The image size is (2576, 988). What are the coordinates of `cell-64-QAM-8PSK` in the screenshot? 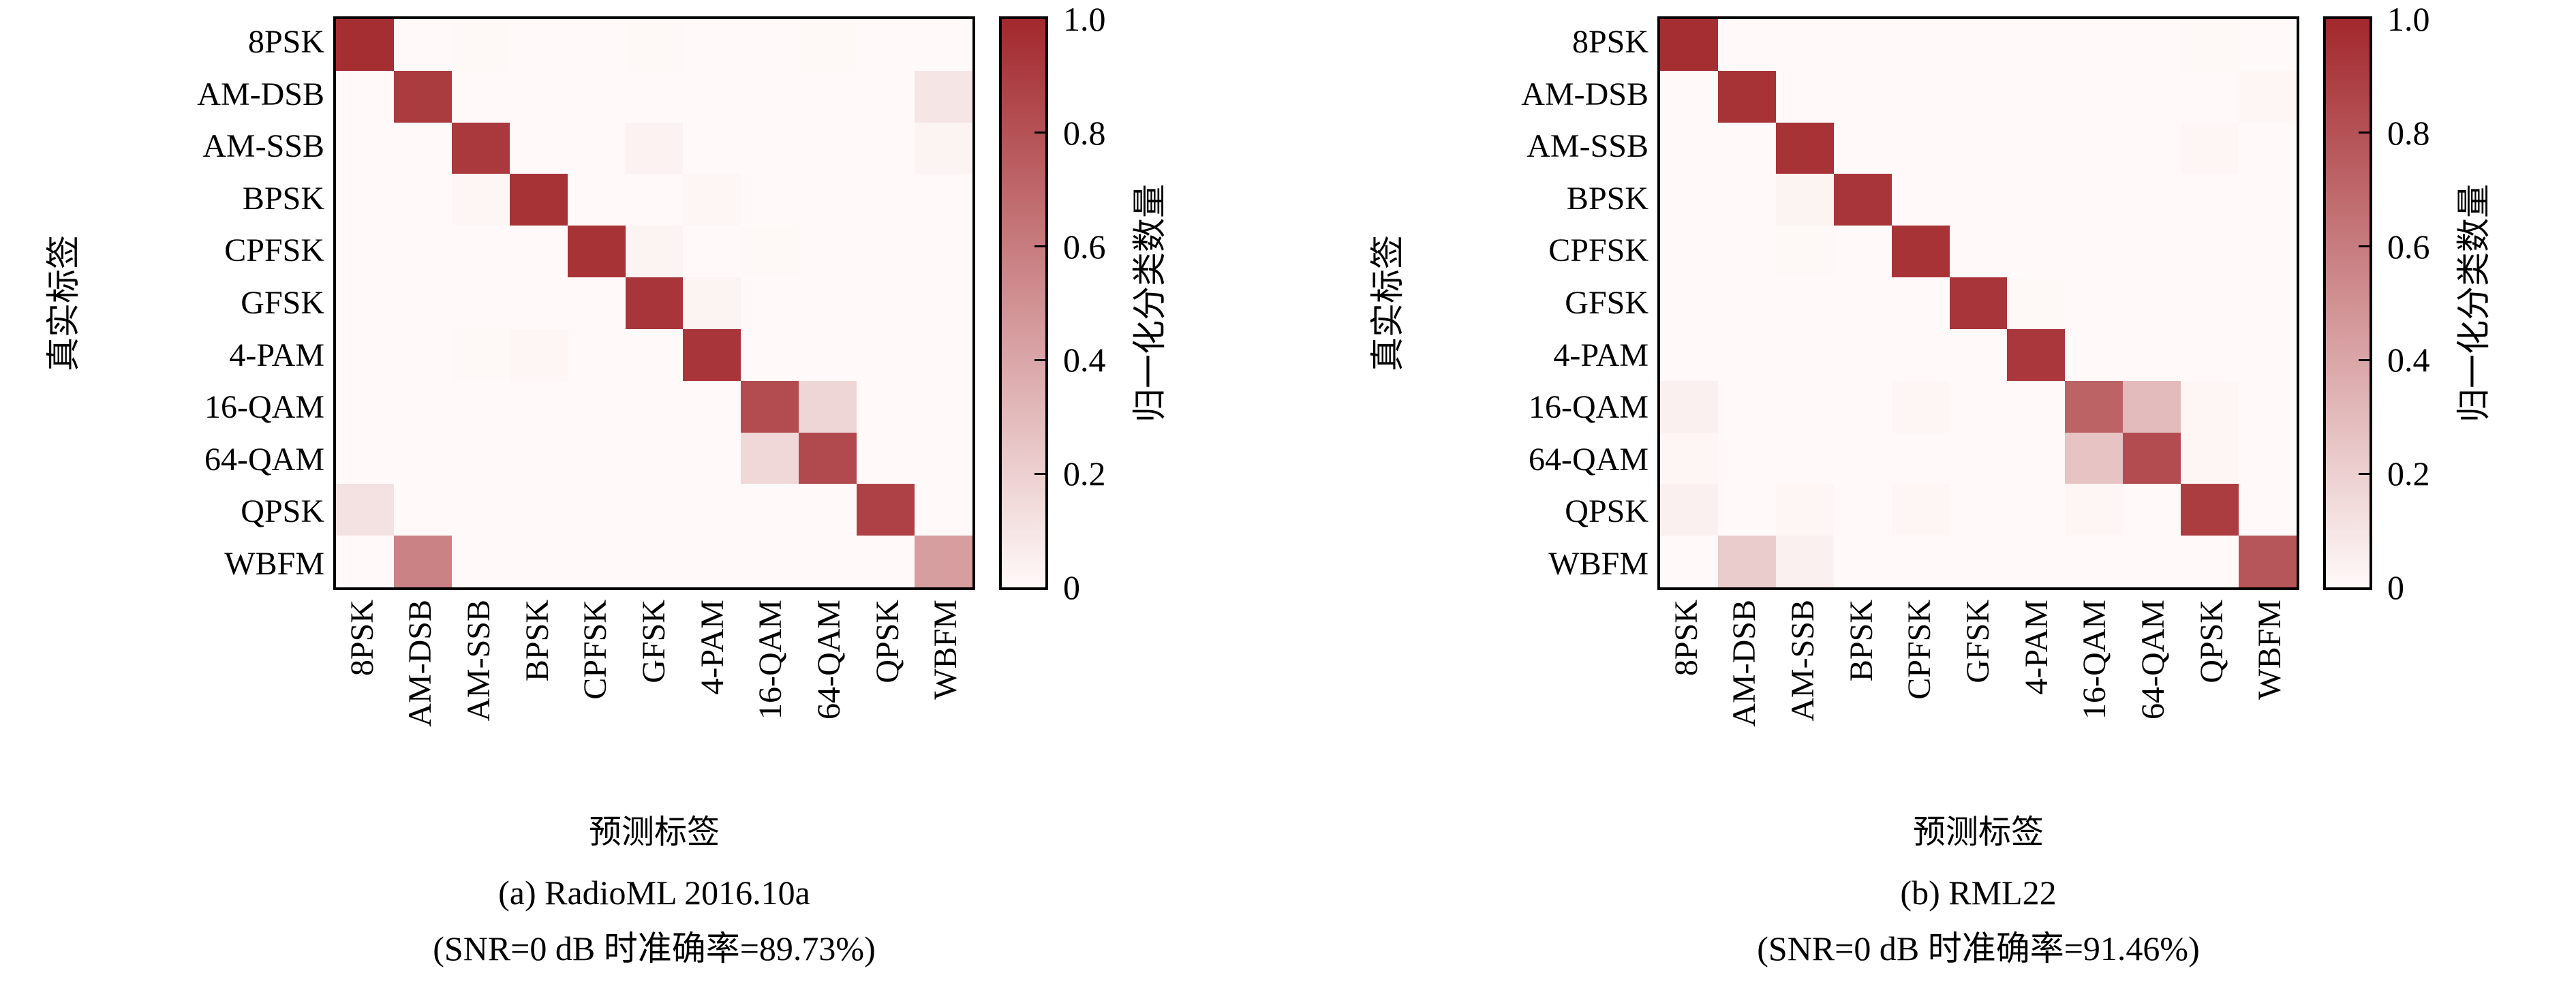 It's located at (365, 458).